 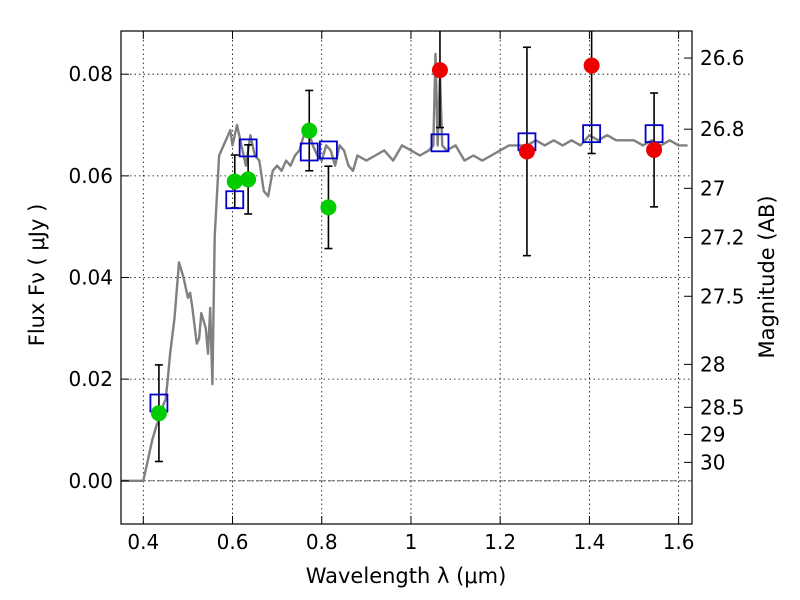 I want to click on x-tick-label: 1.4, so click(x=589, y=542).